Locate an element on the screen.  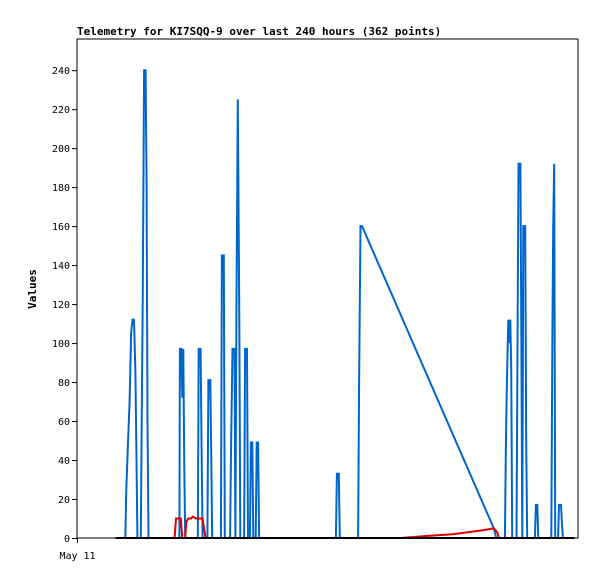
y-tick-label: 80 is located at coordinates (64, 383).